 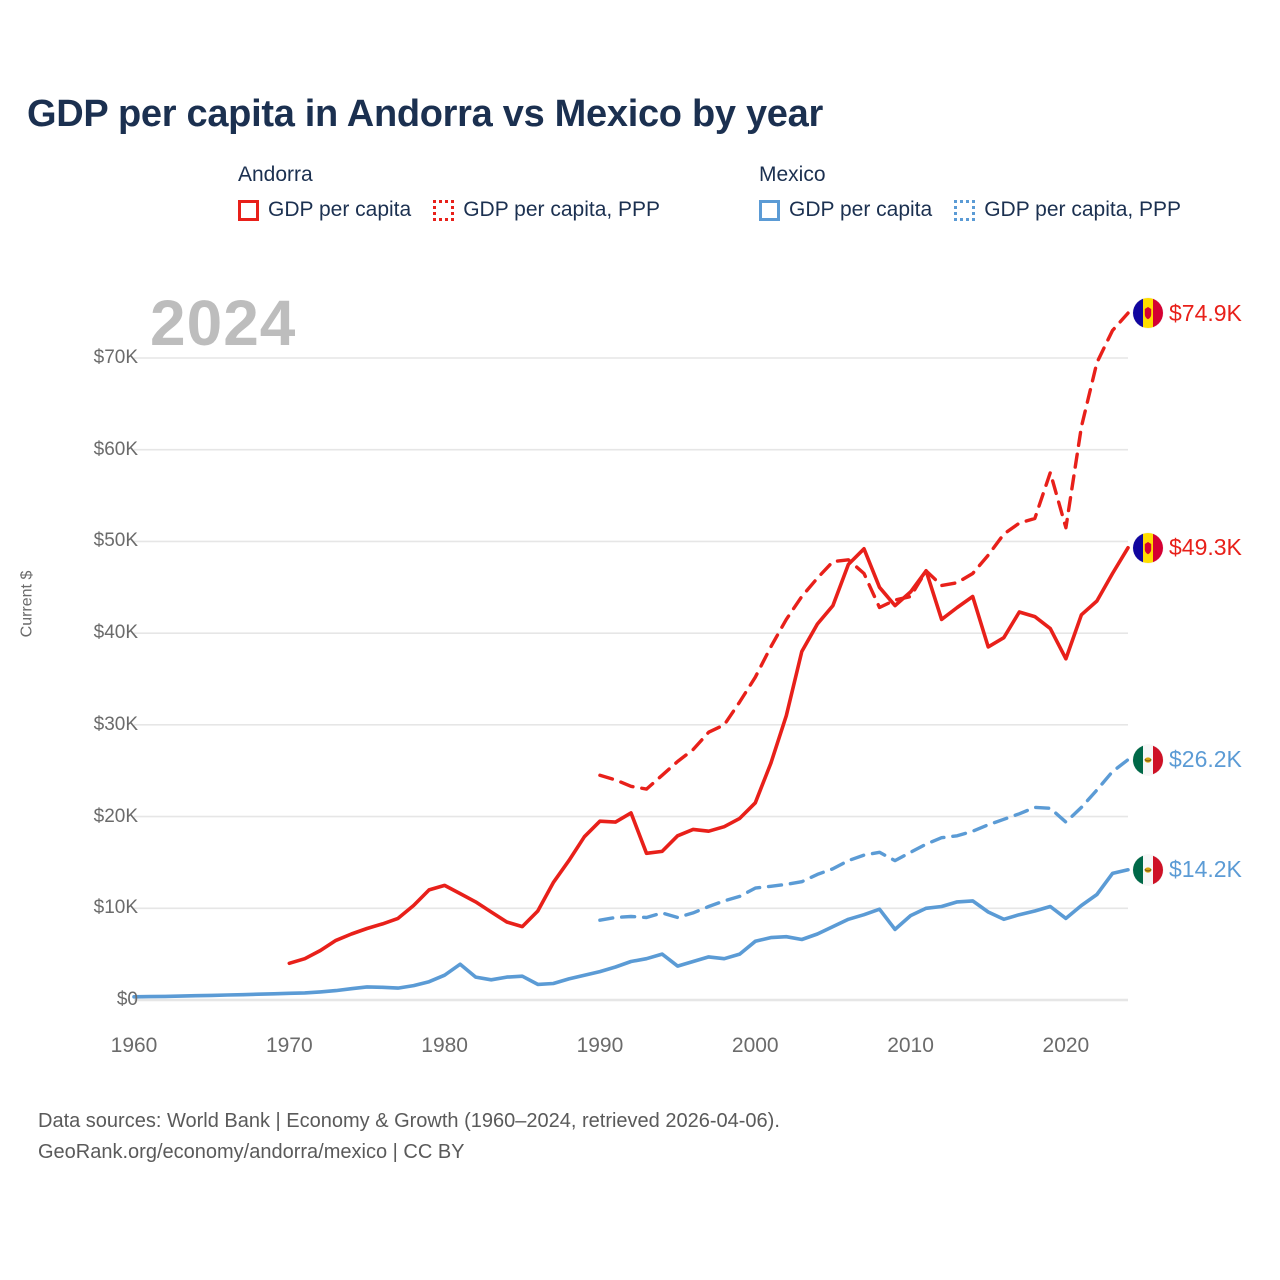 I want to click on y-tick-label: $40K, so click(x=115, y=633).